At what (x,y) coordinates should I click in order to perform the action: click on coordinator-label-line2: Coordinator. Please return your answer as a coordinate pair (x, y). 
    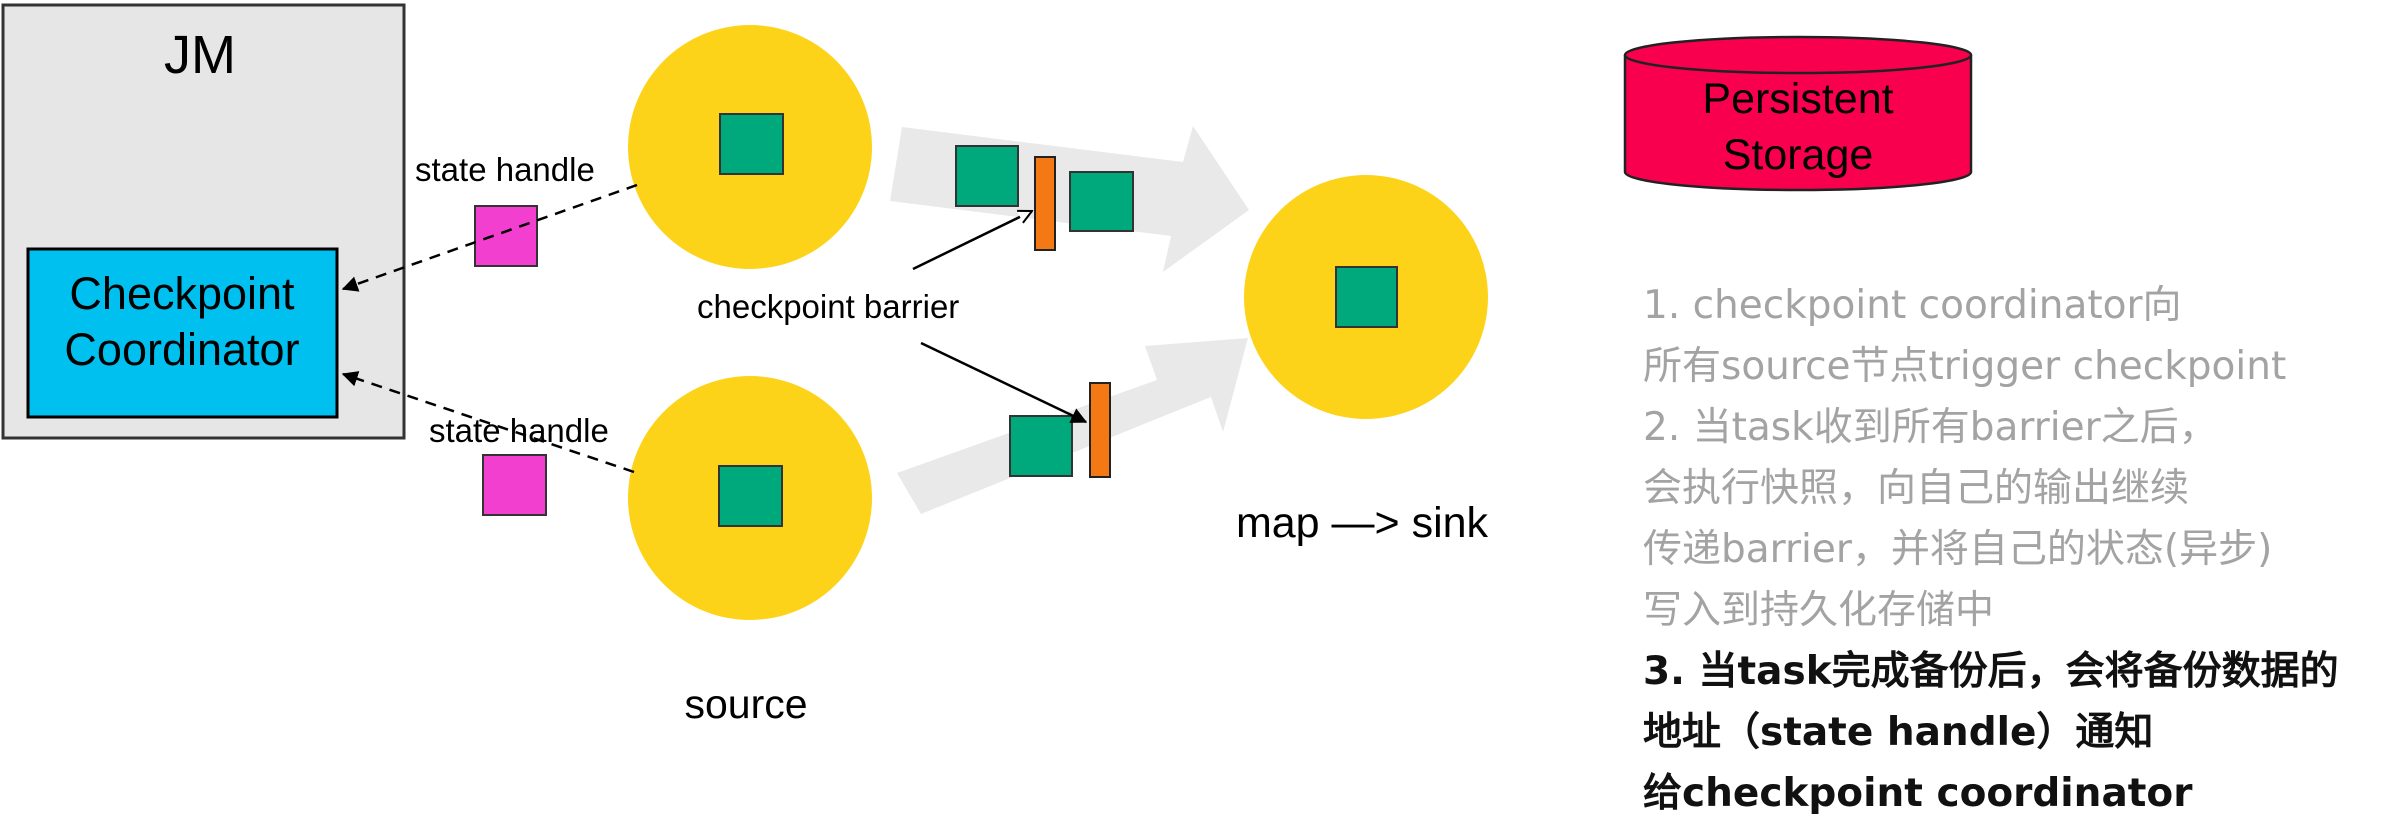
    Looking at the image, I should click on (181, 349).